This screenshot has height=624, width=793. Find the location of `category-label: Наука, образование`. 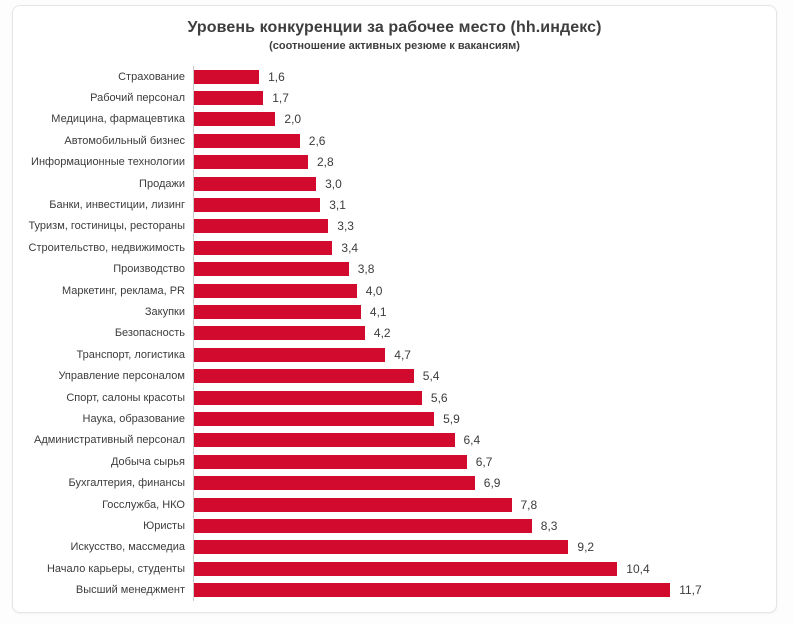

category-label: Наука, образование is located at coordinates (133, 418).